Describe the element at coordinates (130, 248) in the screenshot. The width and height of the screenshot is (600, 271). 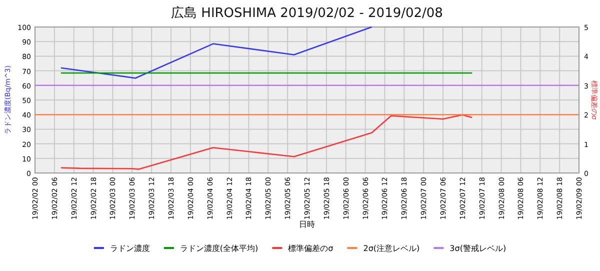
I see `legend-label: ラドン濃度` at that location.